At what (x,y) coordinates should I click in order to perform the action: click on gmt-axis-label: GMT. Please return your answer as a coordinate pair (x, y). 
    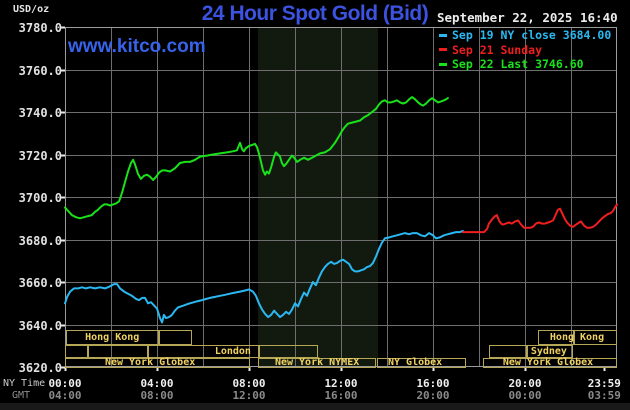
    Looking at the image, I should click on (21, 395).